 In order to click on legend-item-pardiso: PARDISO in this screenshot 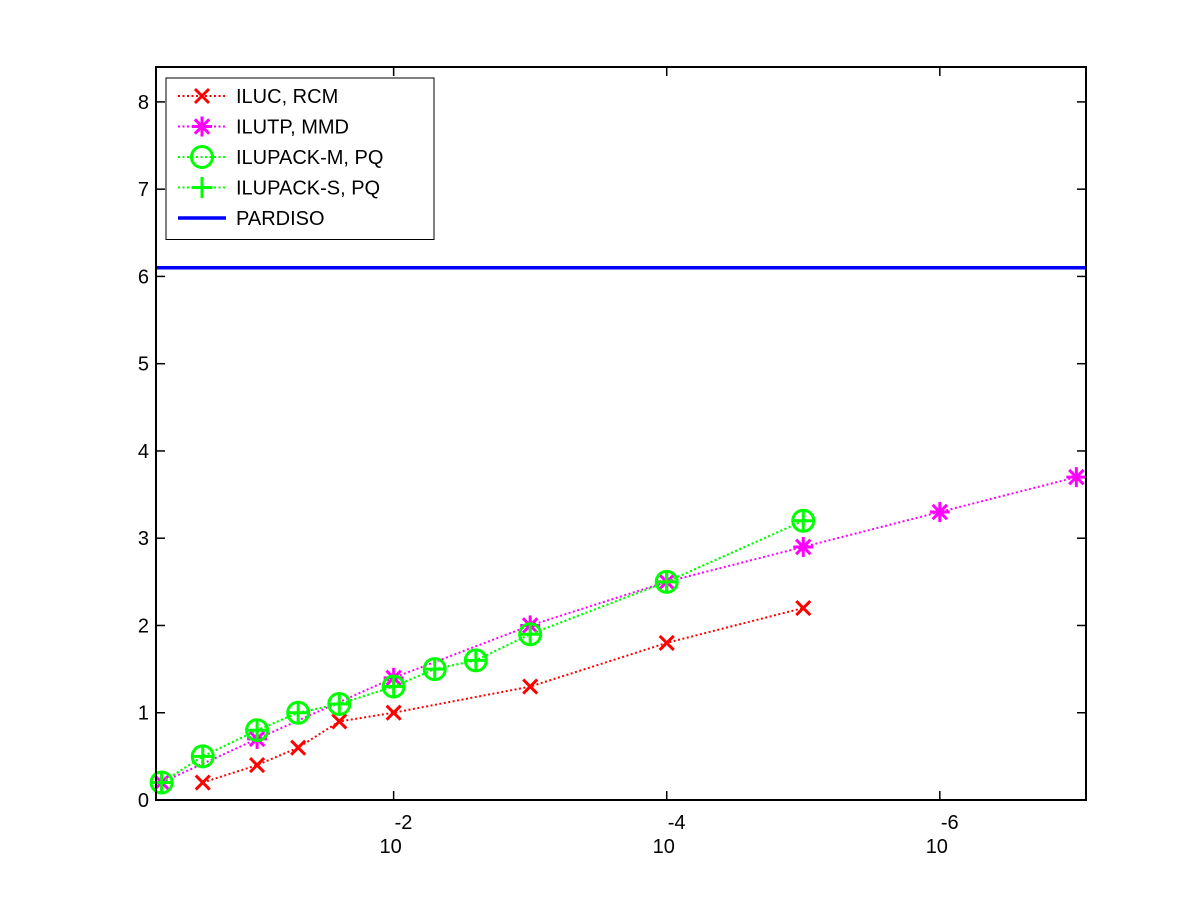, I will do `click(251, 219)`.